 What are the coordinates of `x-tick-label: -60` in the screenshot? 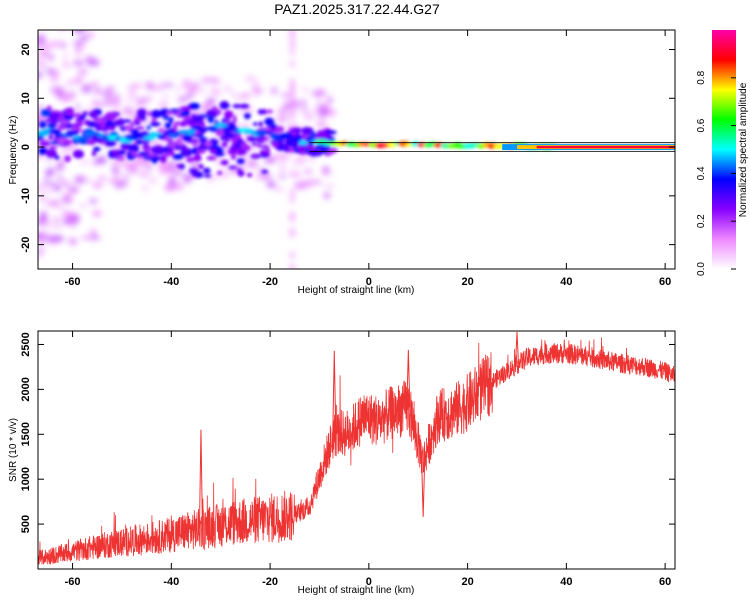 It's located at (73, 582).